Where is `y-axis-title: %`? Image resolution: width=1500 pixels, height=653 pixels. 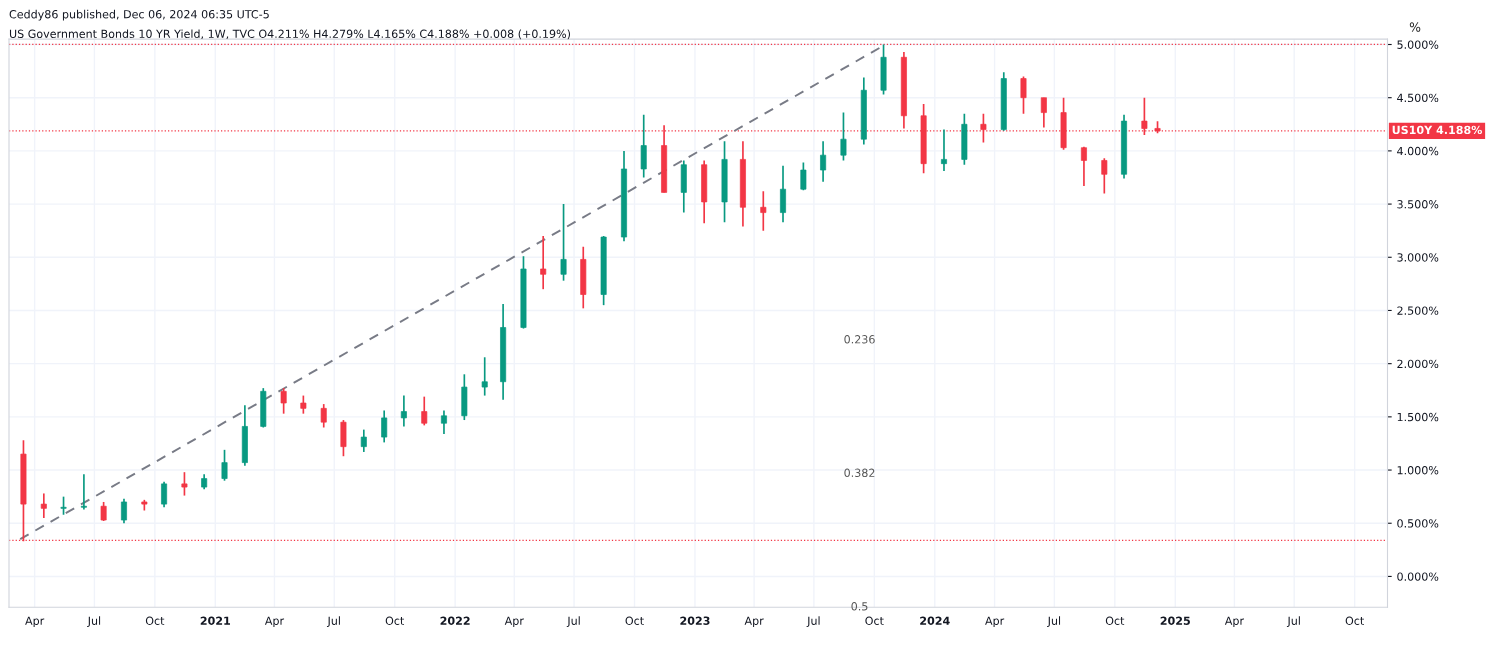
y-axis-title: % is located at coordinates (1415, 27).